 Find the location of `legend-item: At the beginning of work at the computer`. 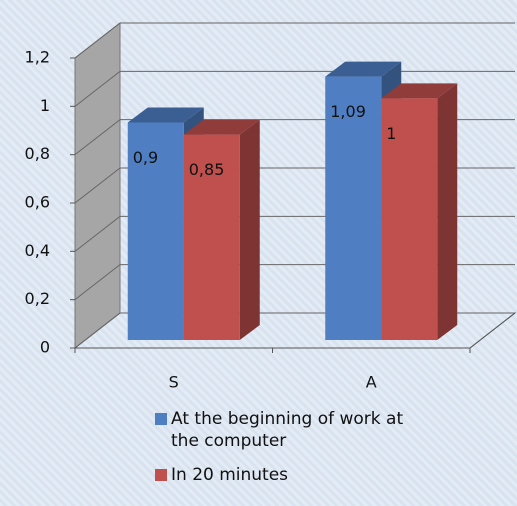

legend-item: At the beginning of work at the computer is located at coordinates (305, 430).